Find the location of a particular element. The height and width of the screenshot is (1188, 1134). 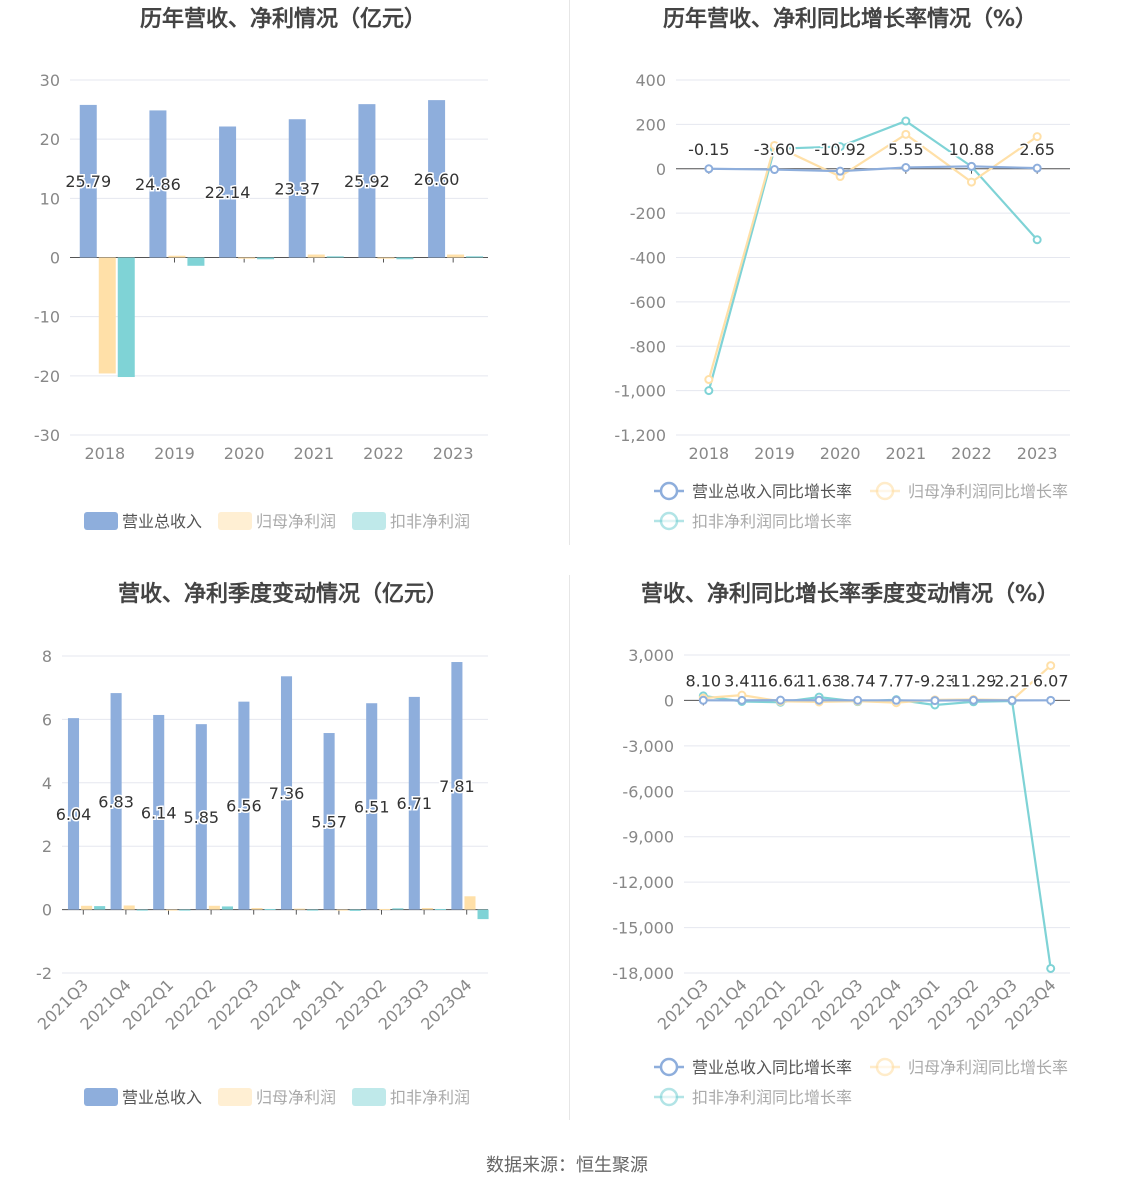

legend-label: 归母净利润同比增长率 is located at coordinates (988, 491).